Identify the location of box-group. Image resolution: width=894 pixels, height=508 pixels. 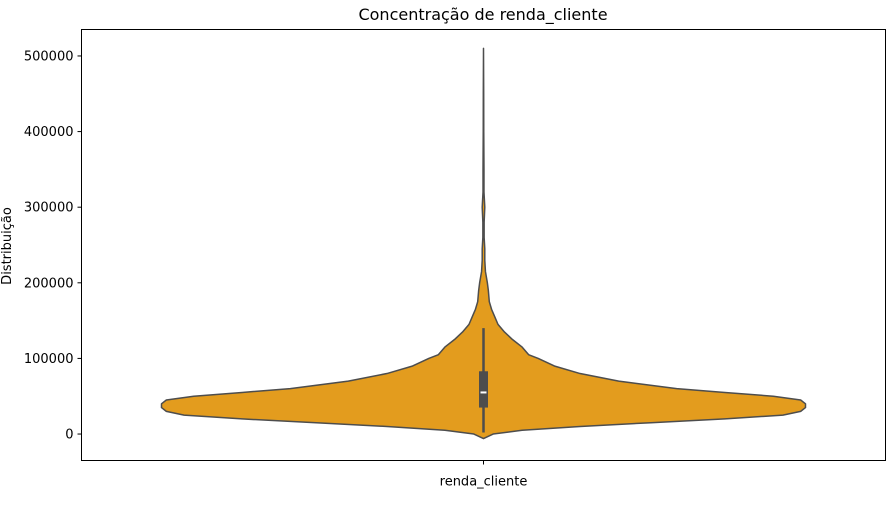
(483, 380).